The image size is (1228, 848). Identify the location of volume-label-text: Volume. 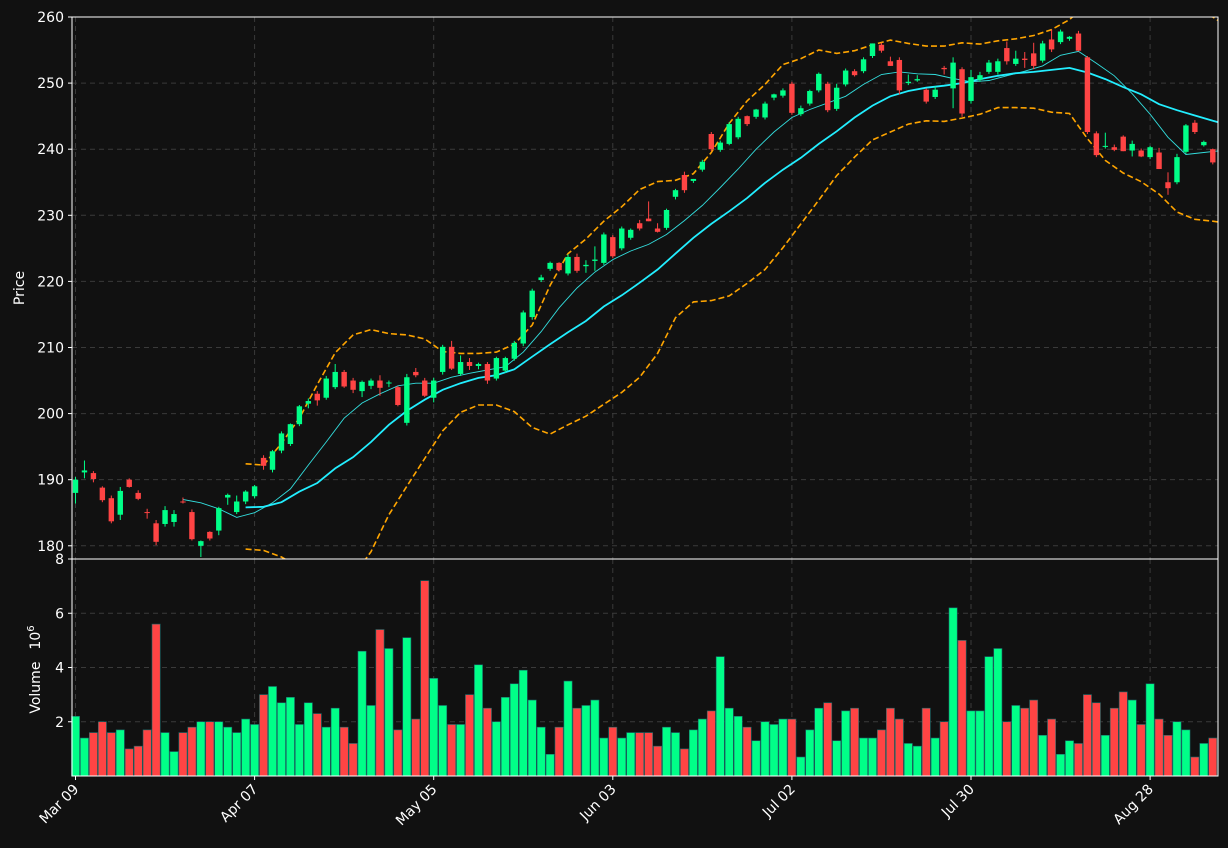
(36, 688).